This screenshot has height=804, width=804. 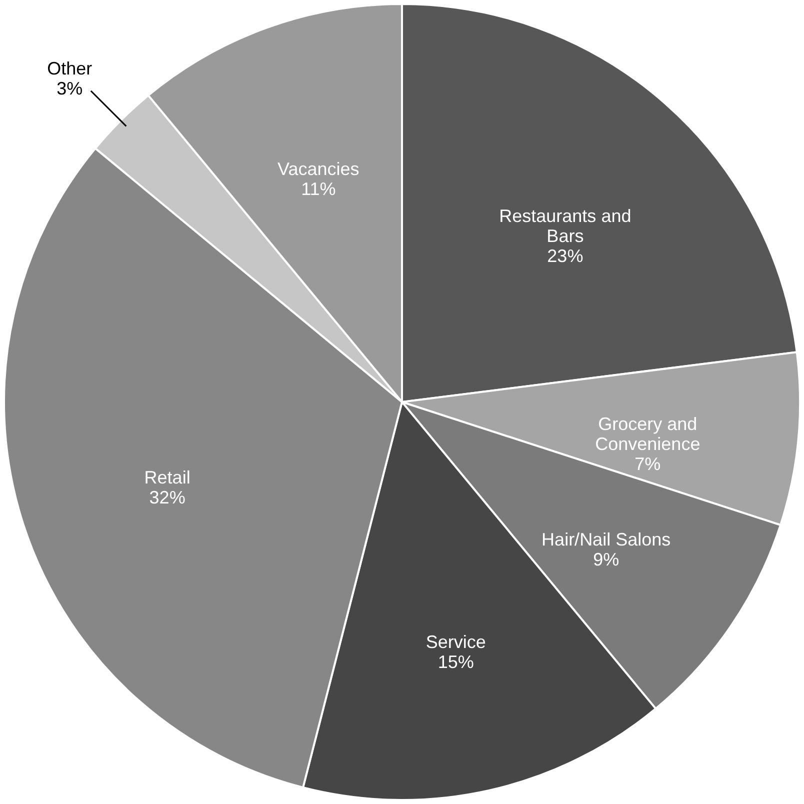 What do you see at coordinates (69, 68) in the screenshot?
I see `slice-label: Other` at bounding box center [69, 68].